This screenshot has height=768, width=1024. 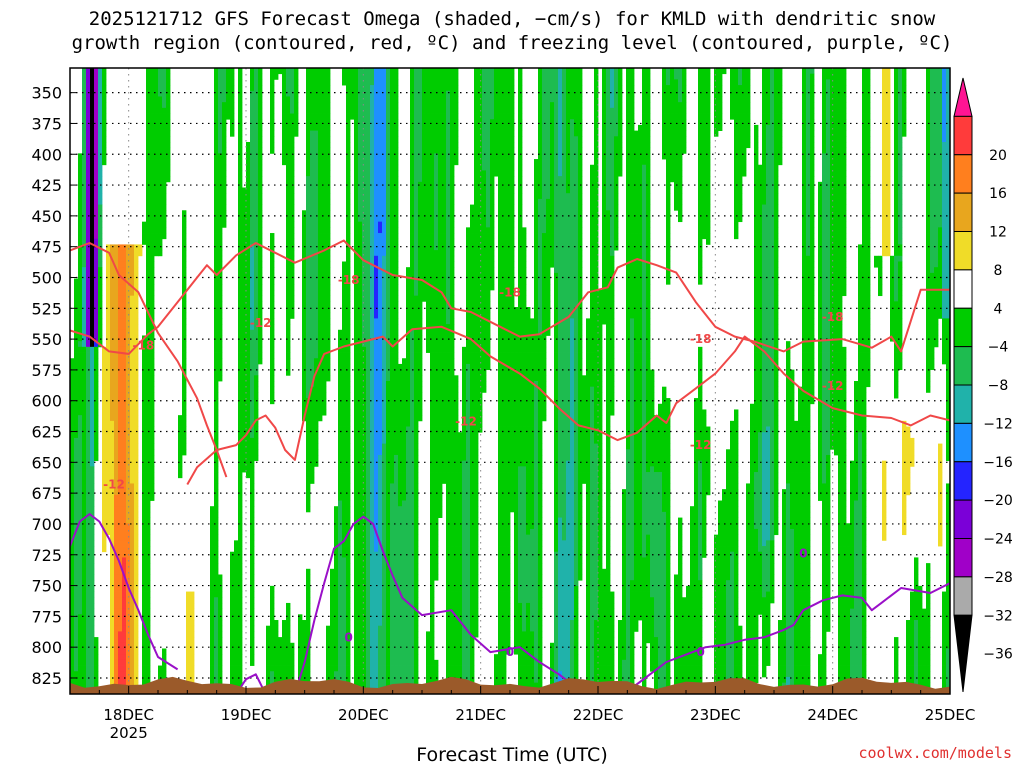 I want to click on x-axis-label: Forecast Time (UTC), so click(x=512, y=755).